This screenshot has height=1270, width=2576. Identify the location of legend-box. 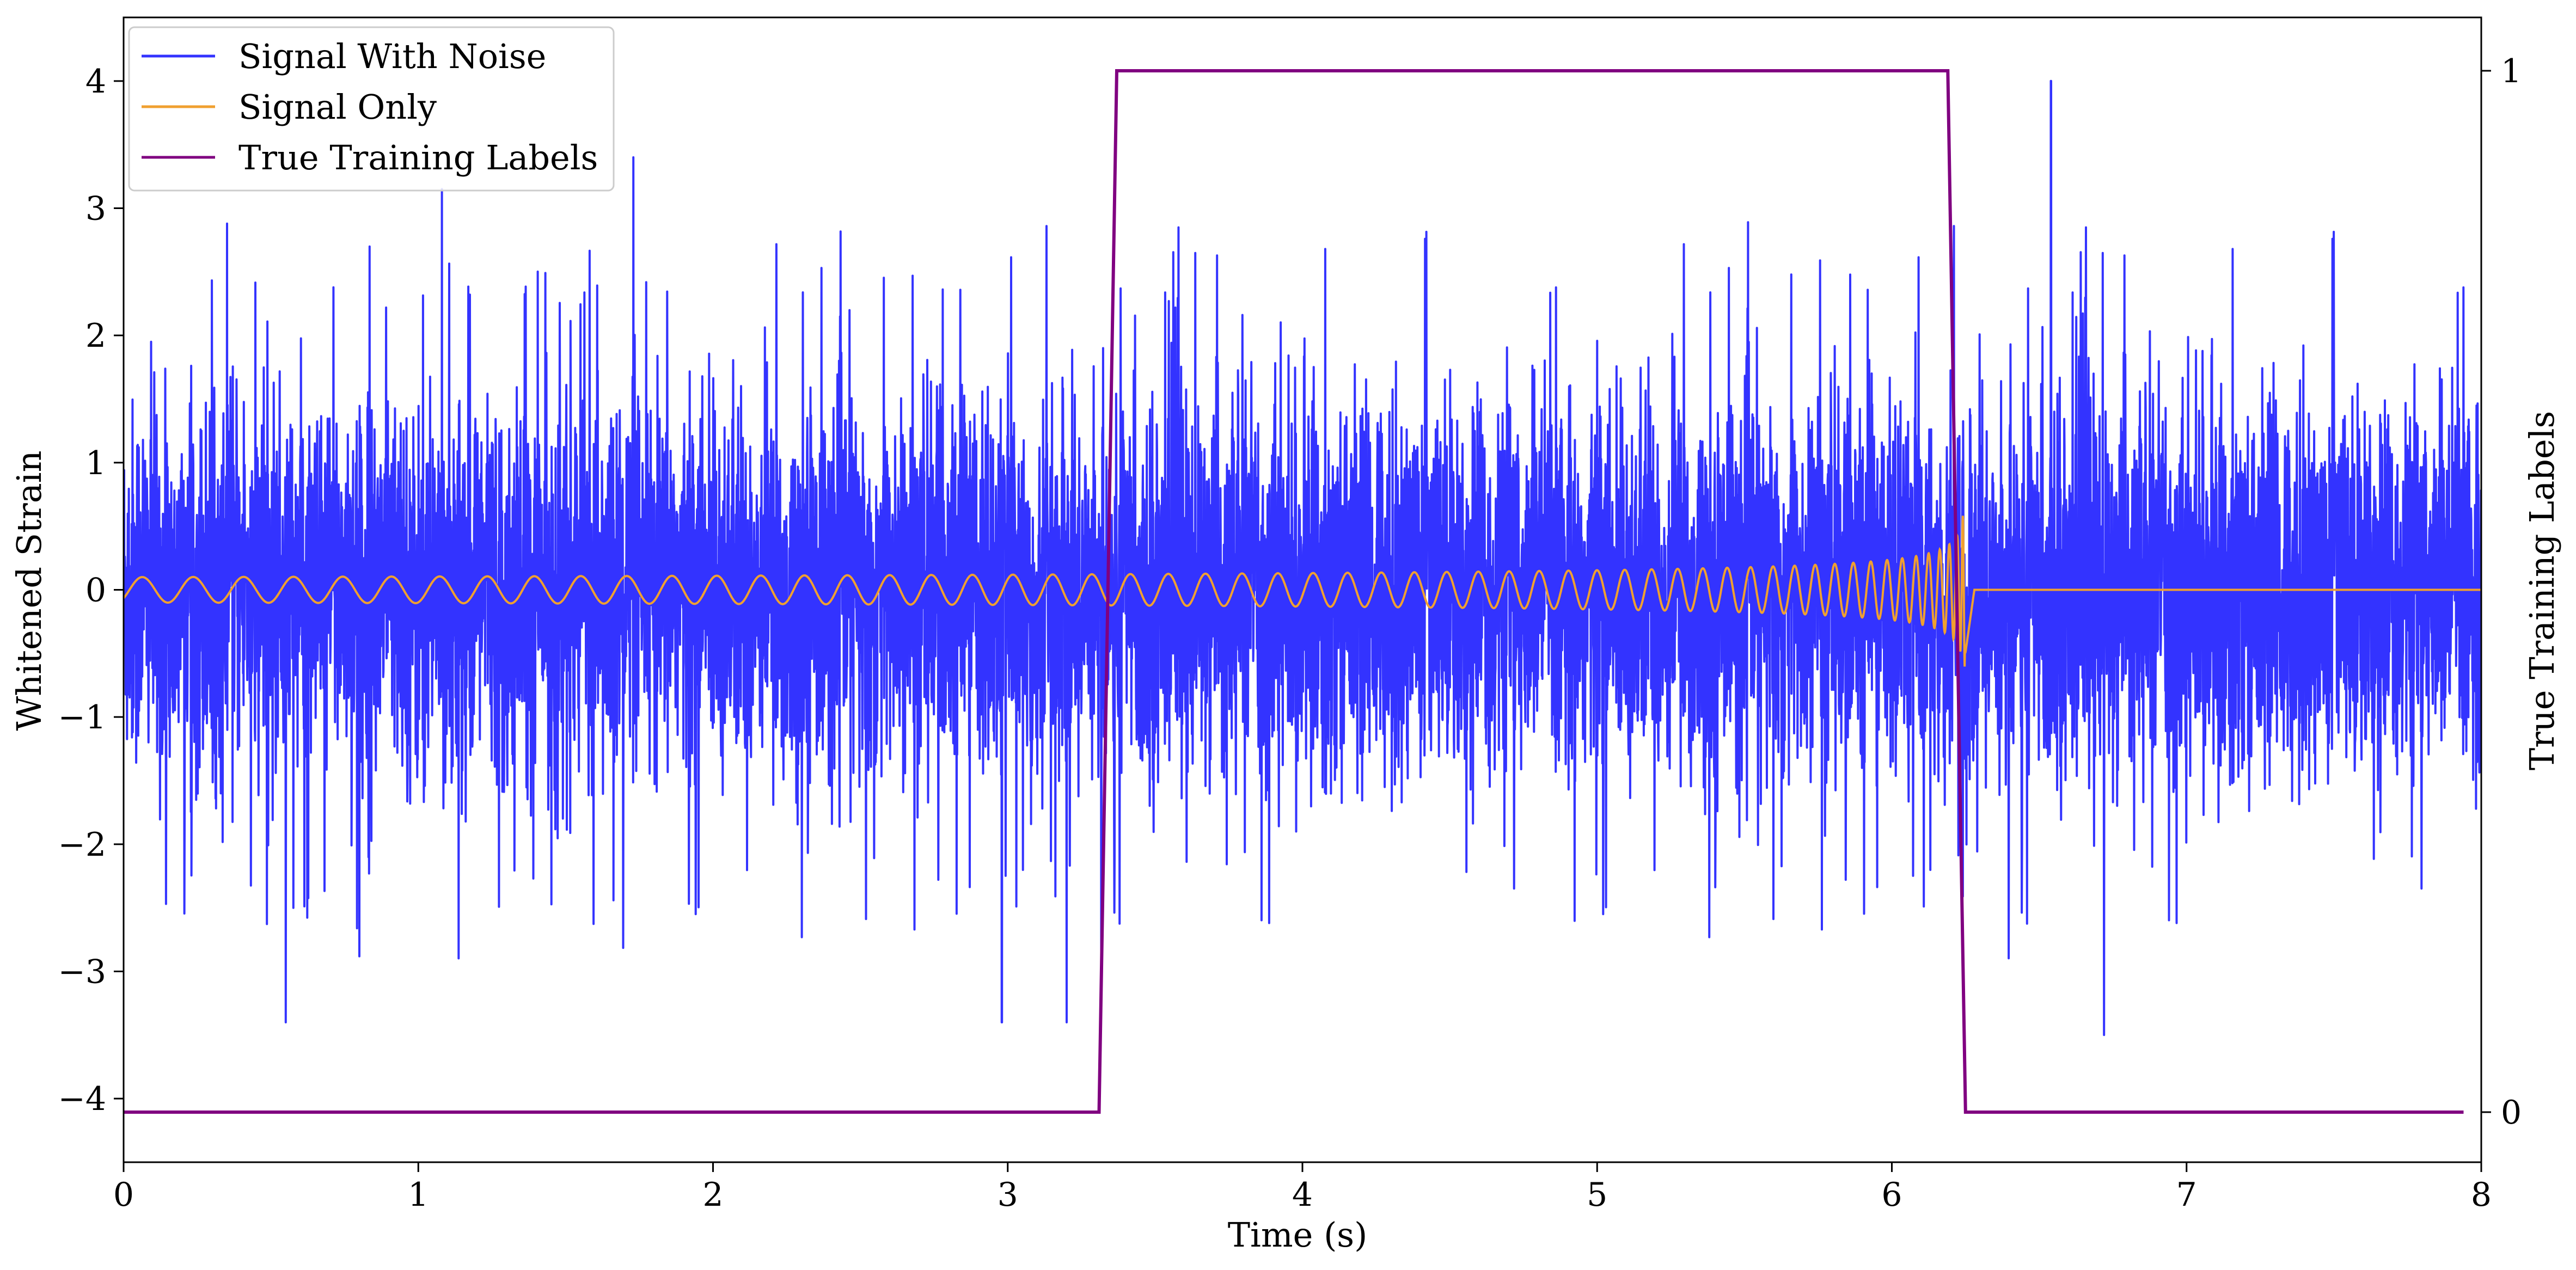
(371, 109).